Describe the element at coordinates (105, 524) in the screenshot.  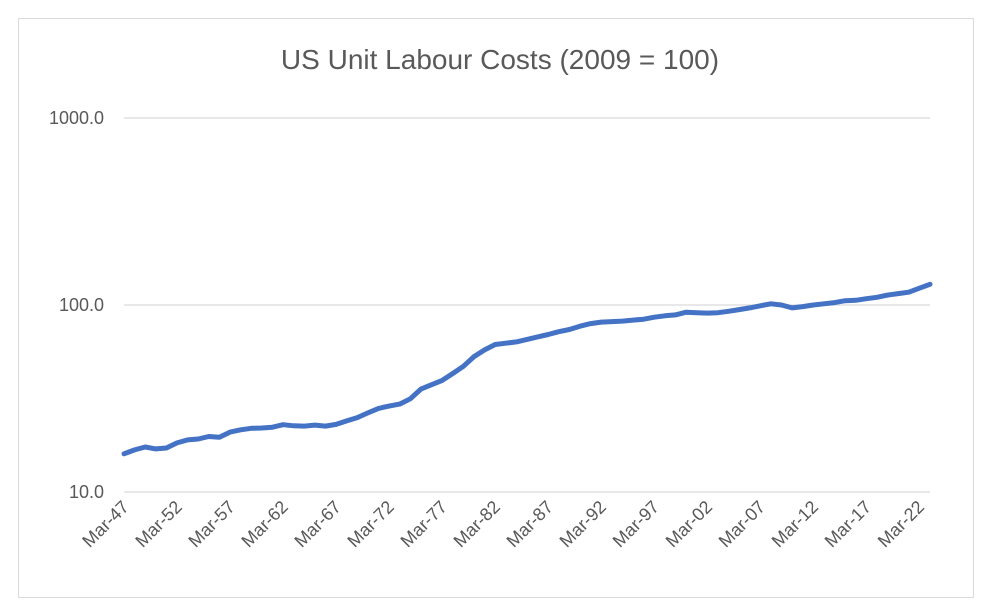
I see `x-tick-label: Mar-47` at that location.